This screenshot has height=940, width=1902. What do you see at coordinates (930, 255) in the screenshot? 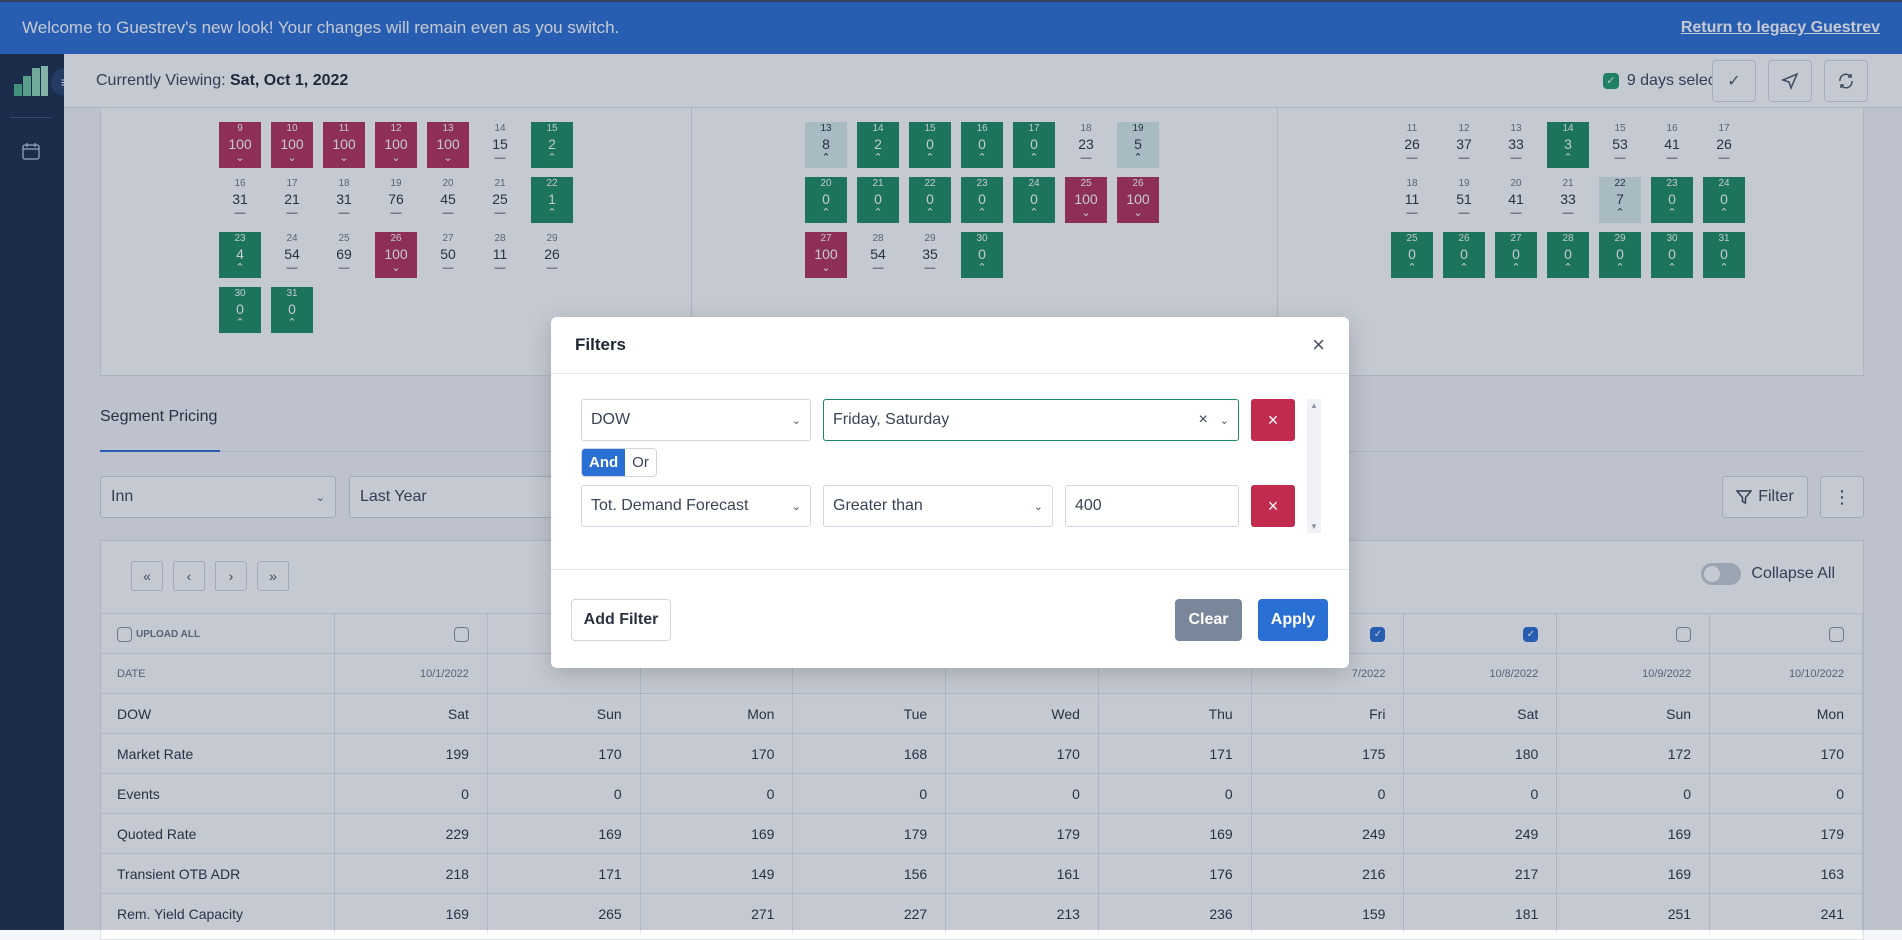
I see `calendar-day-cell: 29 35—` at bounding box center [930, 255].